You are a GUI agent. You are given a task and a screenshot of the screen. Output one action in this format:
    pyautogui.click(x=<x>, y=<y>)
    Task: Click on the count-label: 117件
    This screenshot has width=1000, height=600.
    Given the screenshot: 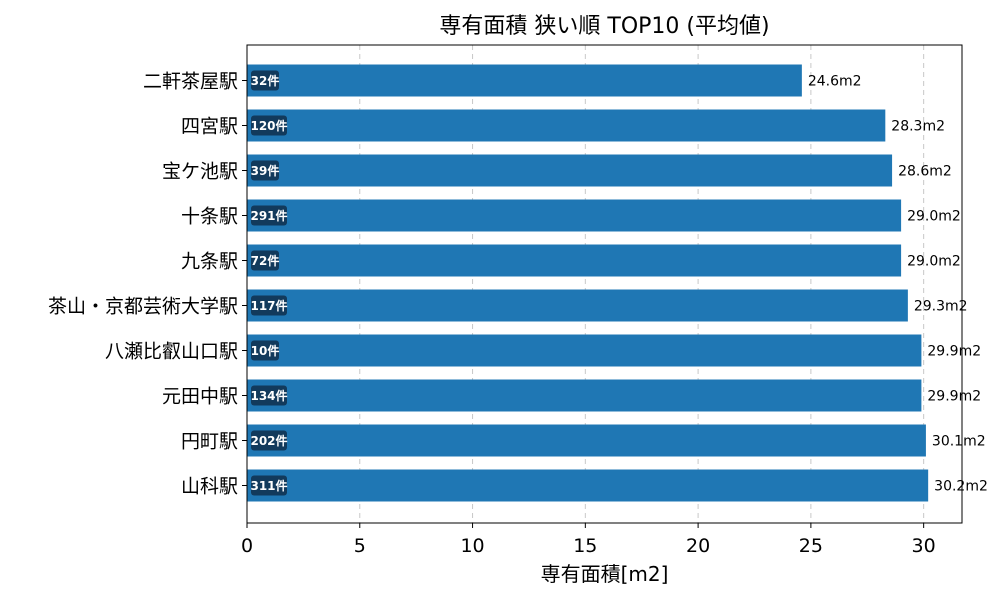 What is the action you would take?
    pyautogui.click(x=268, y=305)
    